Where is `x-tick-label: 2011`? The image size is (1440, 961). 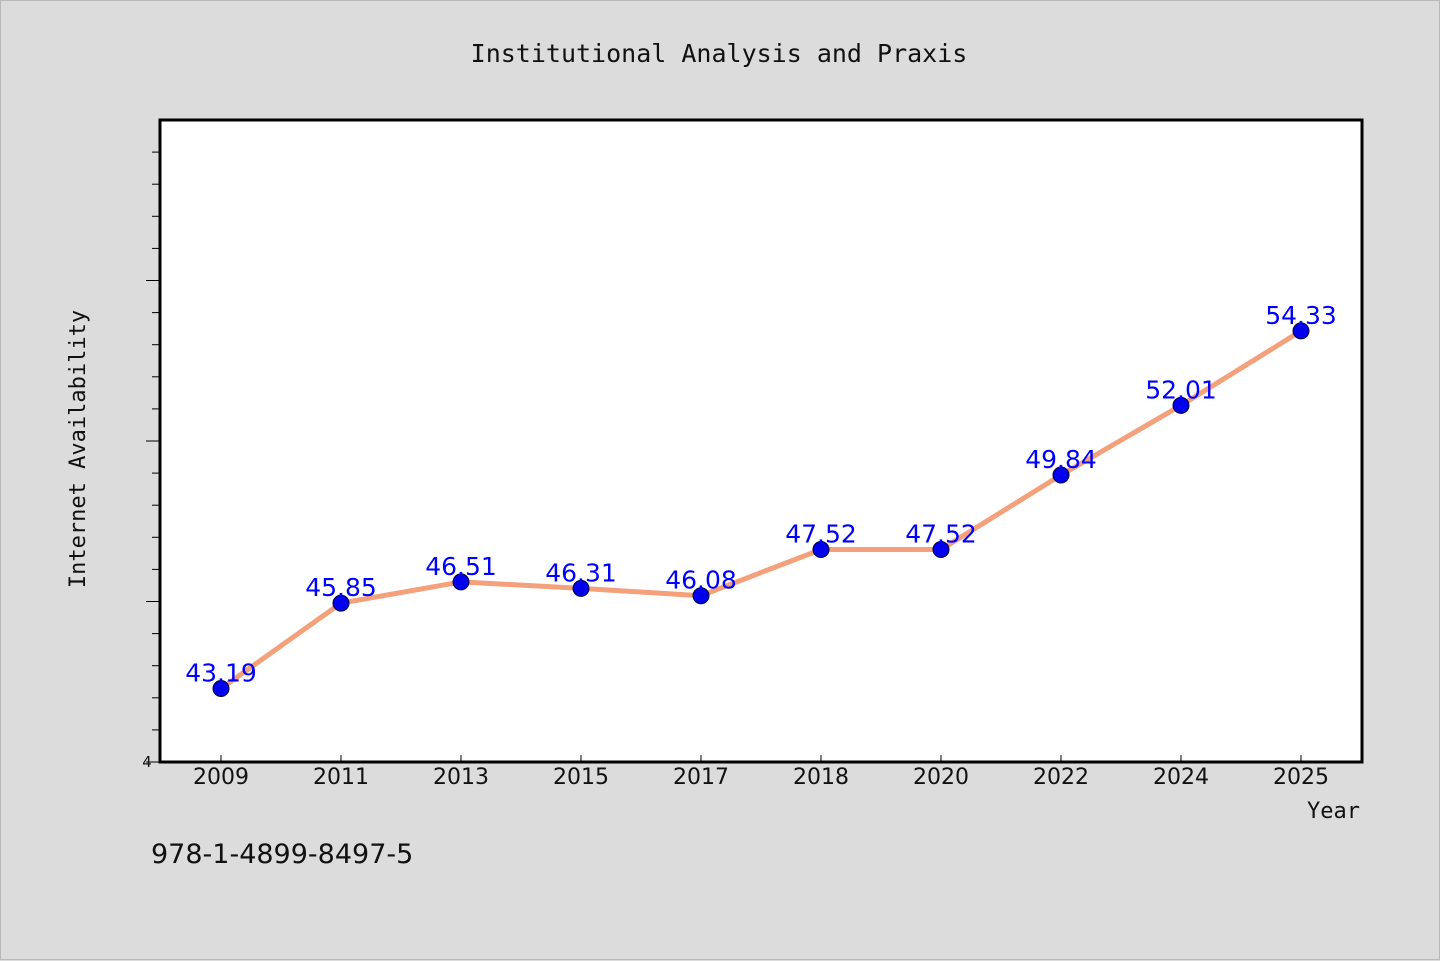
x-tick-label: 2011 is located at coordinates (341, 777).